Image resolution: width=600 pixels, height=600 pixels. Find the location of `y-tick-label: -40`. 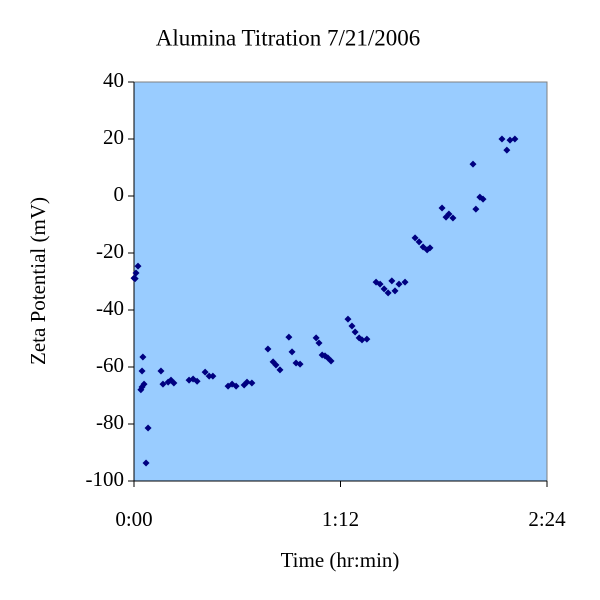

y-tick-label: -40 is located at coordinates (110, 308).